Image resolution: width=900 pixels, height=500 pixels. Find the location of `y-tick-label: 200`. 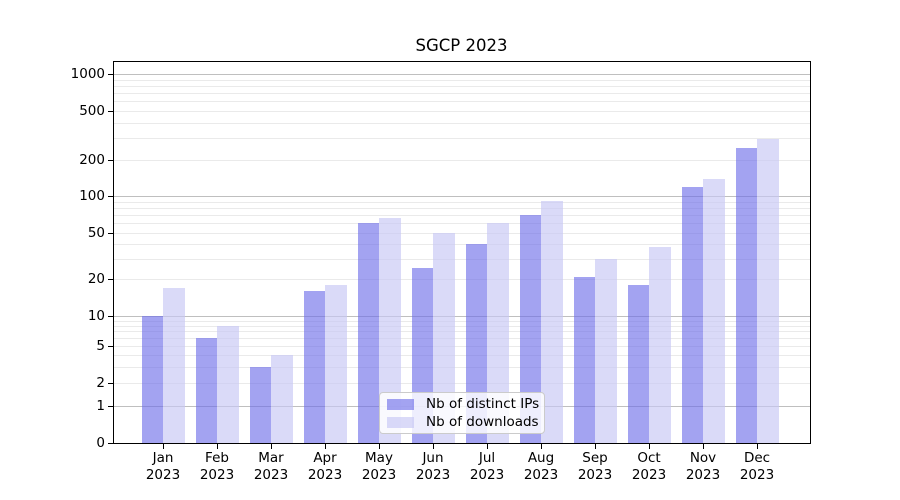

y-tick-label: 200 is located at coordinates (92, 159).